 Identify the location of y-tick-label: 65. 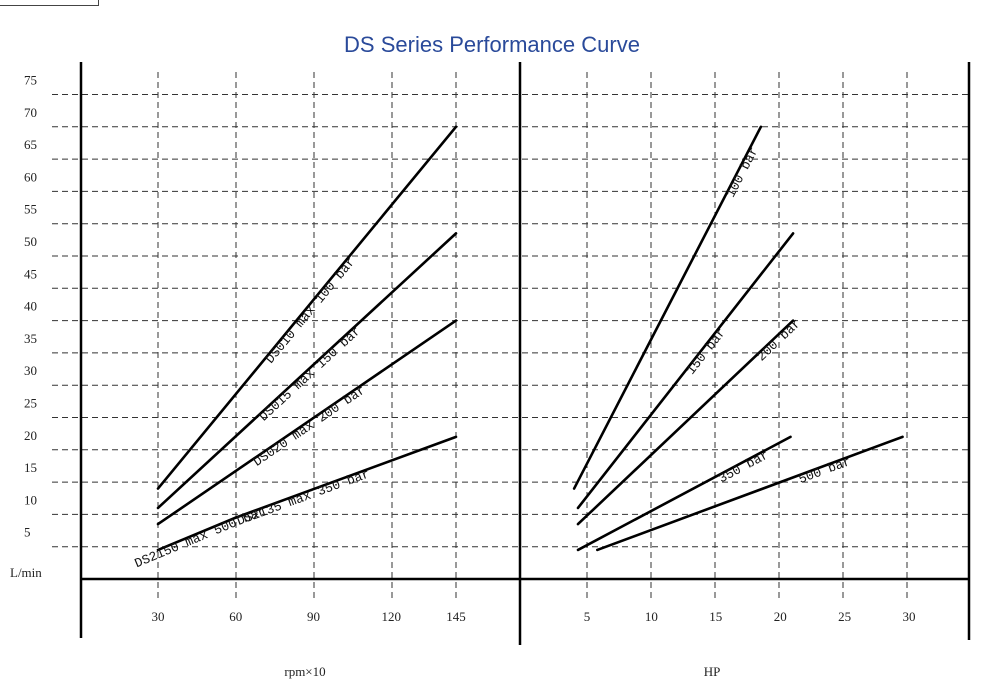
(30, 144).